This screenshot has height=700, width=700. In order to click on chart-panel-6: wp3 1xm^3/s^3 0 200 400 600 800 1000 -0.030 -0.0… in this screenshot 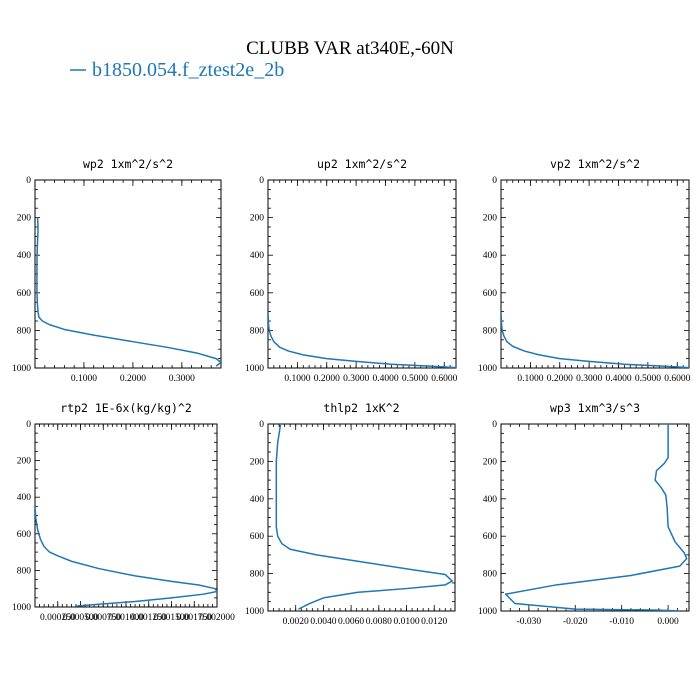, I will do `click(584, 514)`.